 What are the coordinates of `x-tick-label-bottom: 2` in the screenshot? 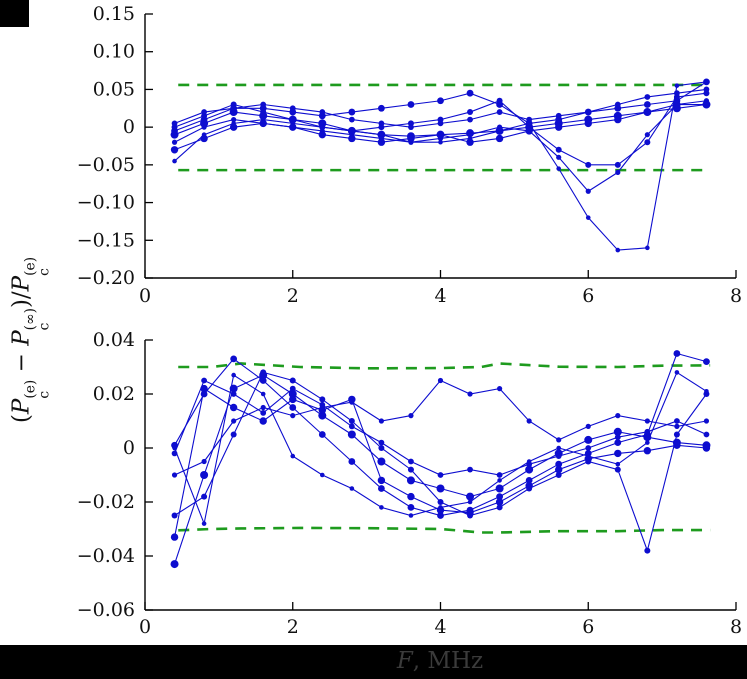 It's located at (293, 627).